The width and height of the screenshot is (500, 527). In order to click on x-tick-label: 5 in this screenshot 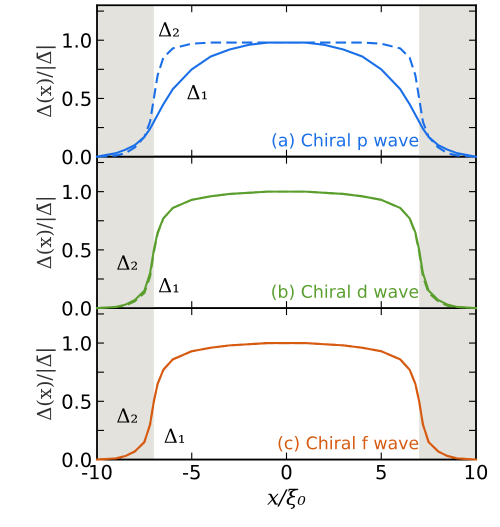, I will do `click(381, 472)`.